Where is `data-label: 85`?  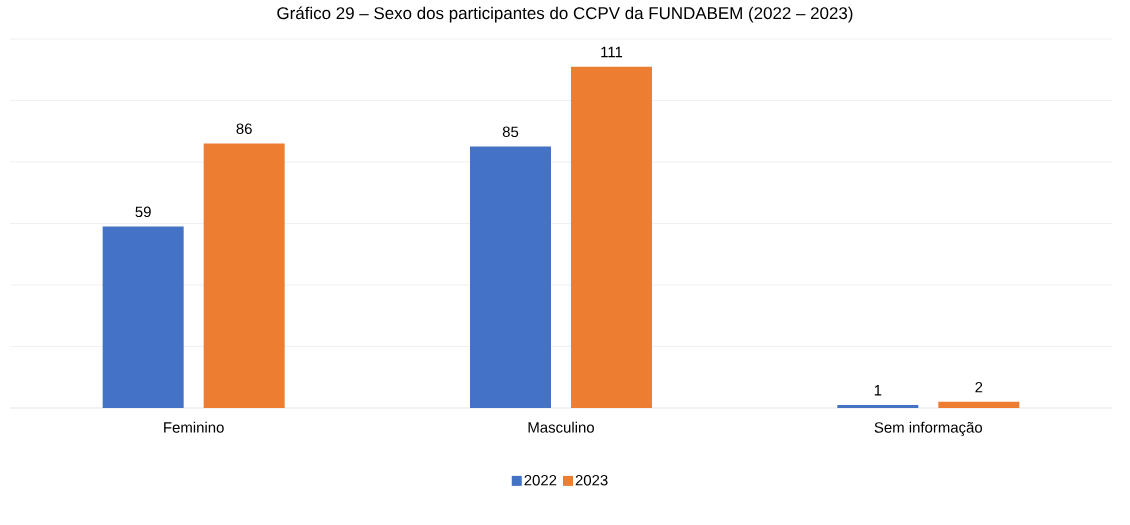 data-label: 85 is located at coordinates (510, 132).